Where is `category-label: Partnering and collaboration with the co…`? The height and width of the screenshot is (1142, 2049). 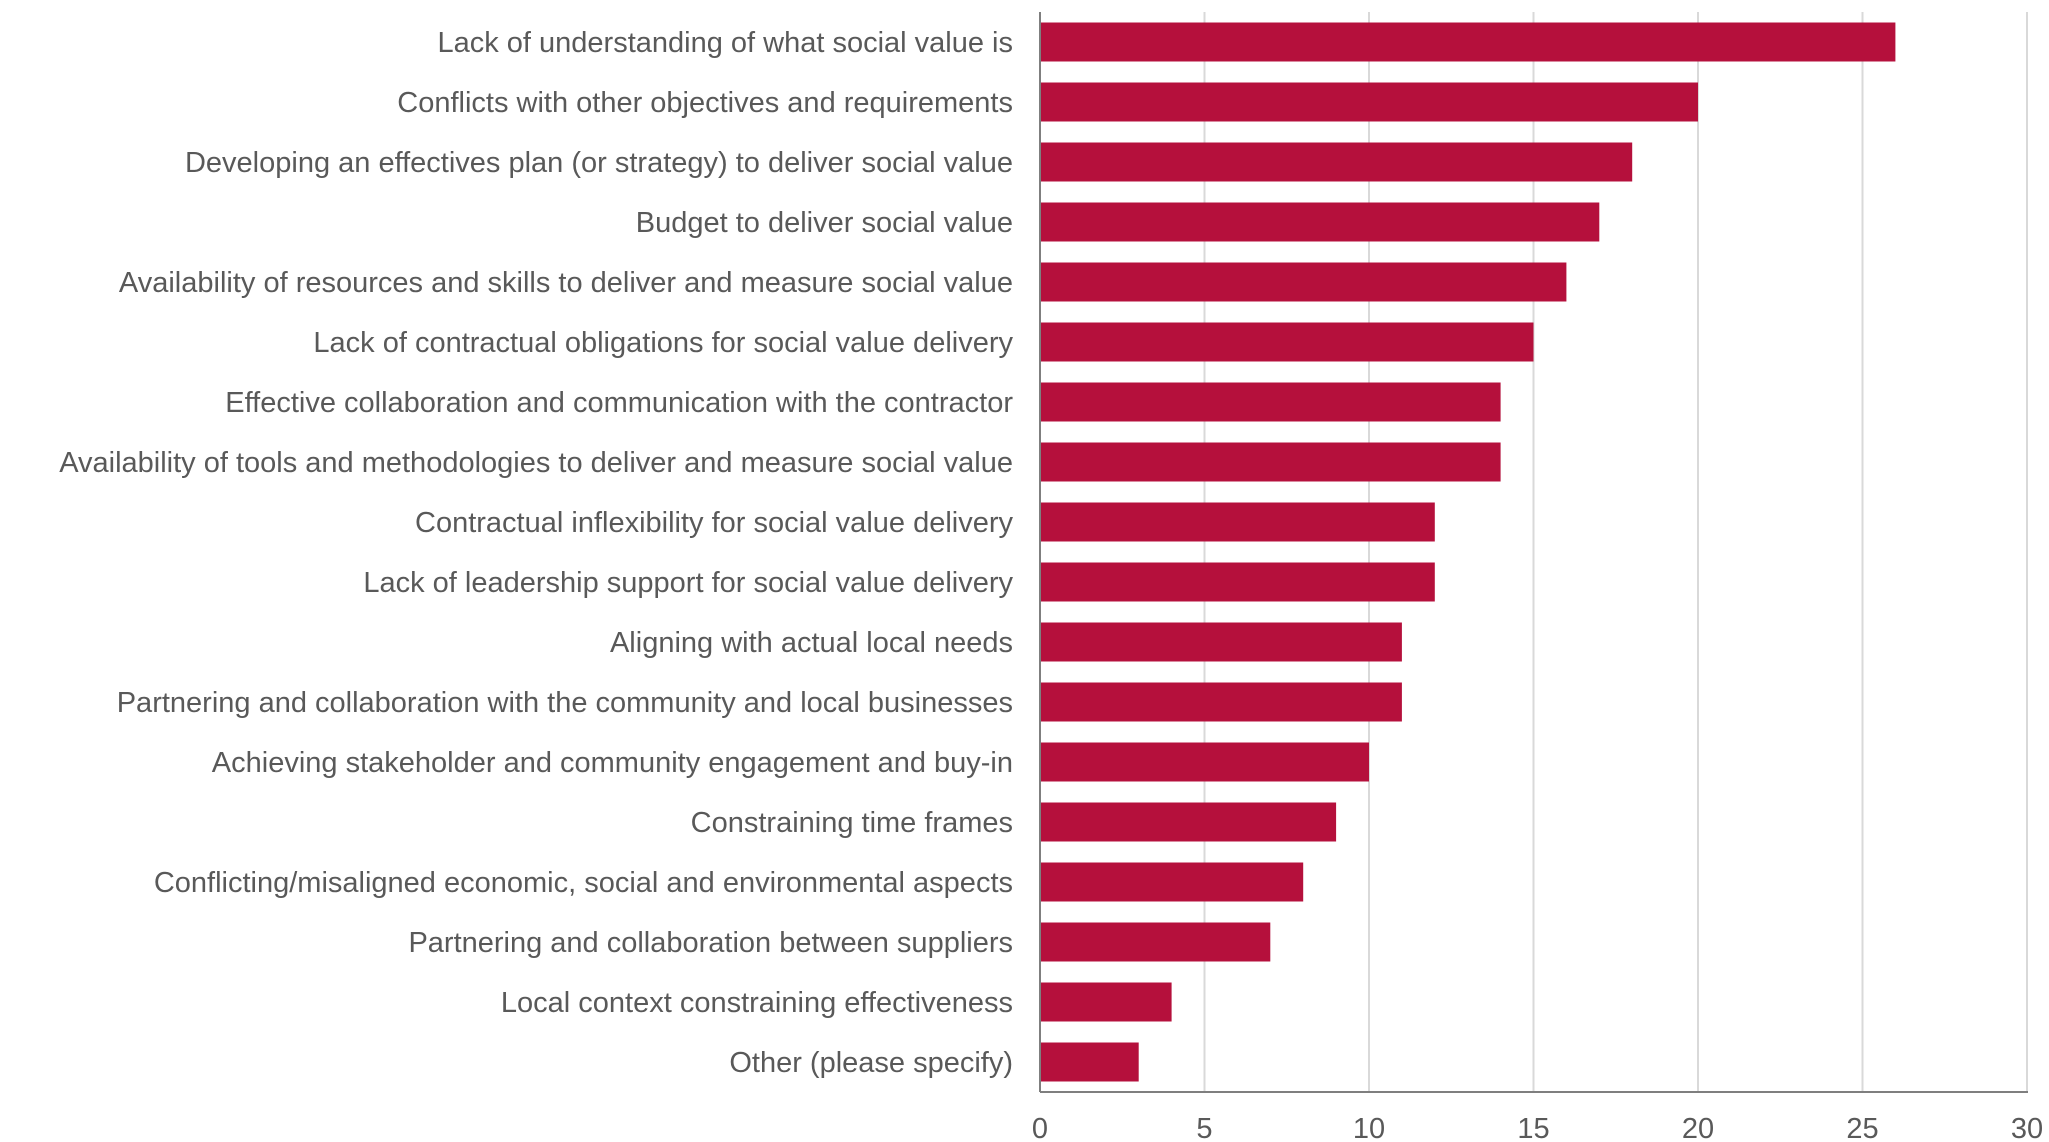 category-label: Partnering and collaboration with the co… is located at coordinates (565, 703).